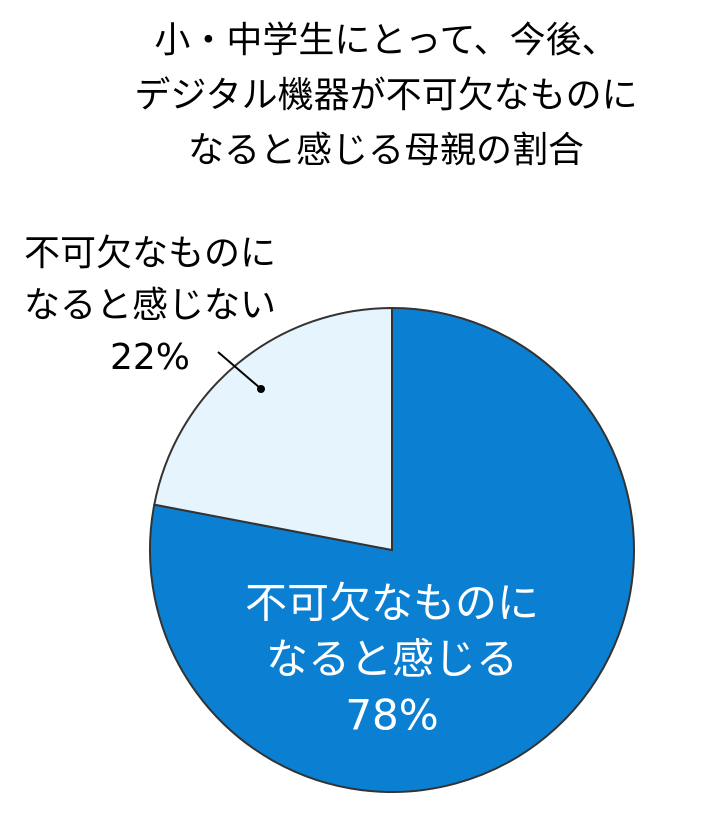  What do you see at coordinates (261, 389) in the screenshot?
I see `leader-dot` at bounding box center [261, 389].